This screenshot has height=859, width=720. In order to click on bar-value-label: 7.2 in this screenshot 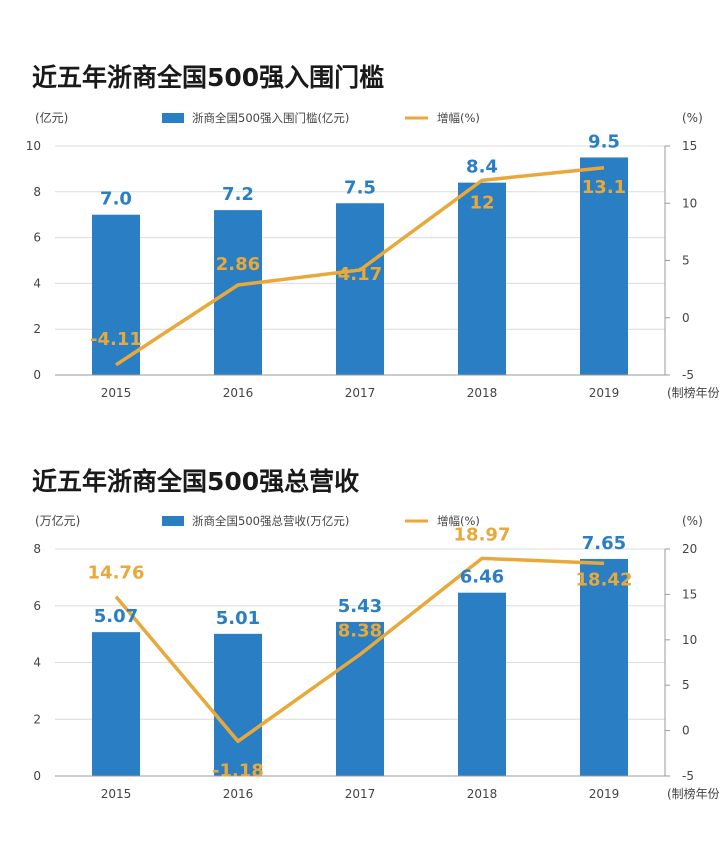, I will do `click(238, 194)`.